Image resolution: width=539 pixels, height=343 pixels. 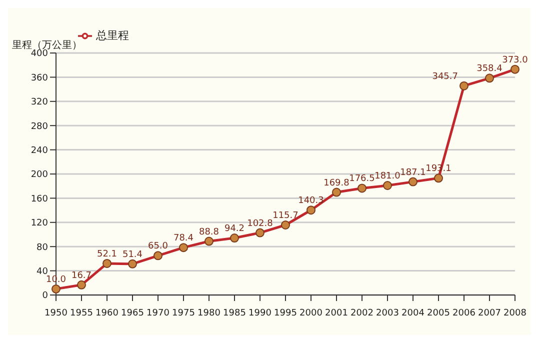 I want to click on data-label: 94.2, so click(x=234, y=229).